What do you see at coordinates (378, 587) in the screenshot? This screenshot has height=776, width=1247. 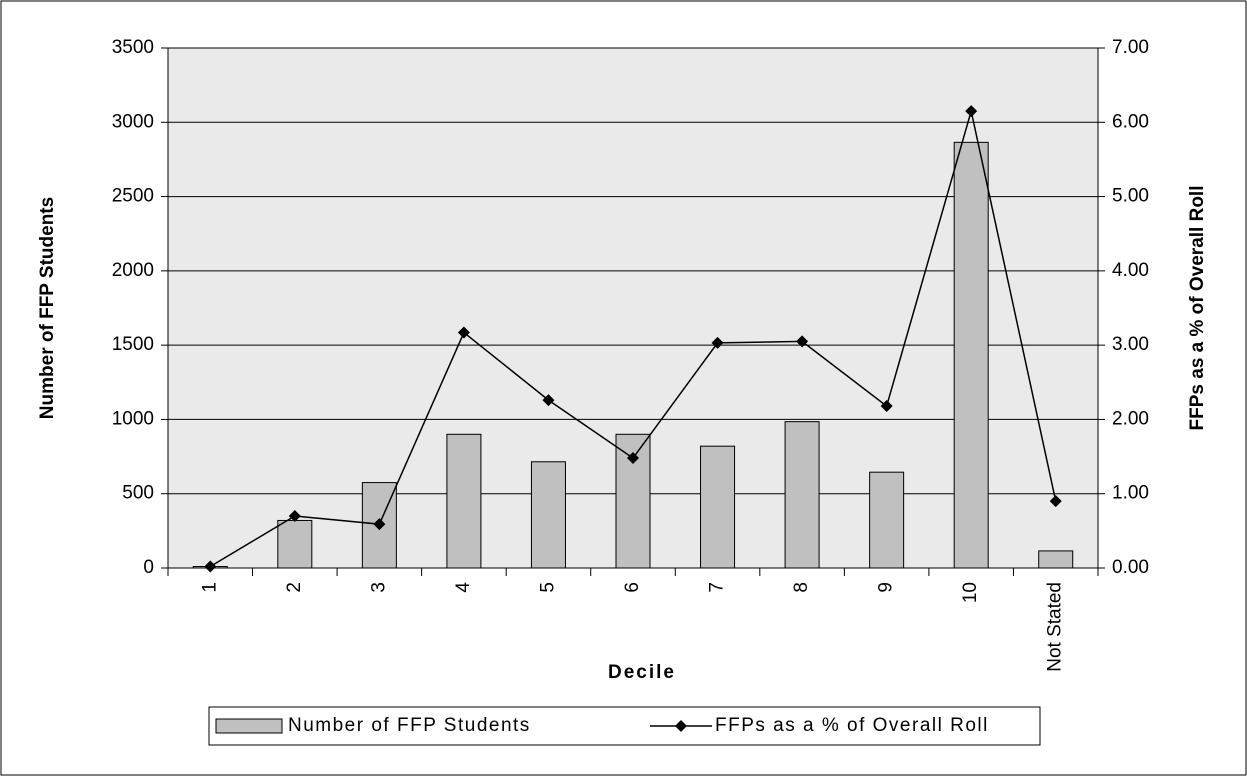 I see `x-tick-label: 3` at bounding box center [378, 587].